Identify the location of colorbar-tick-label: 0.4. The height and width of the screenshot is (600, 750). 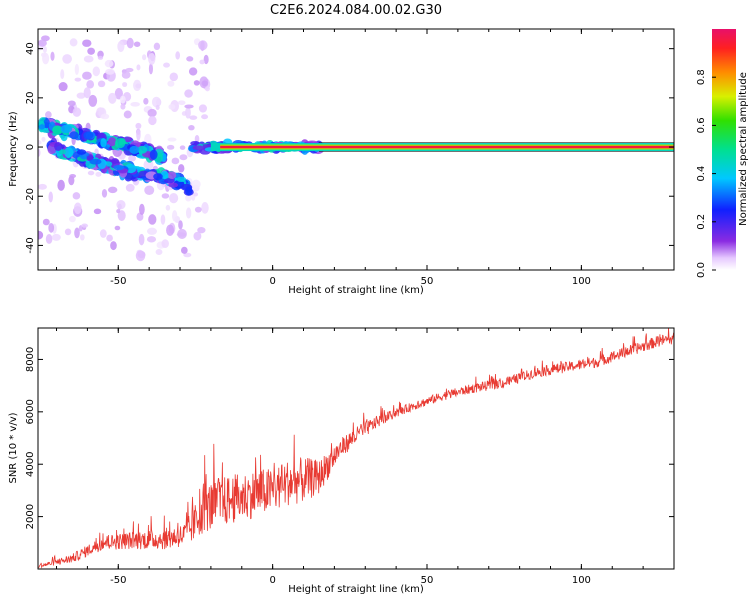
(701, 174).